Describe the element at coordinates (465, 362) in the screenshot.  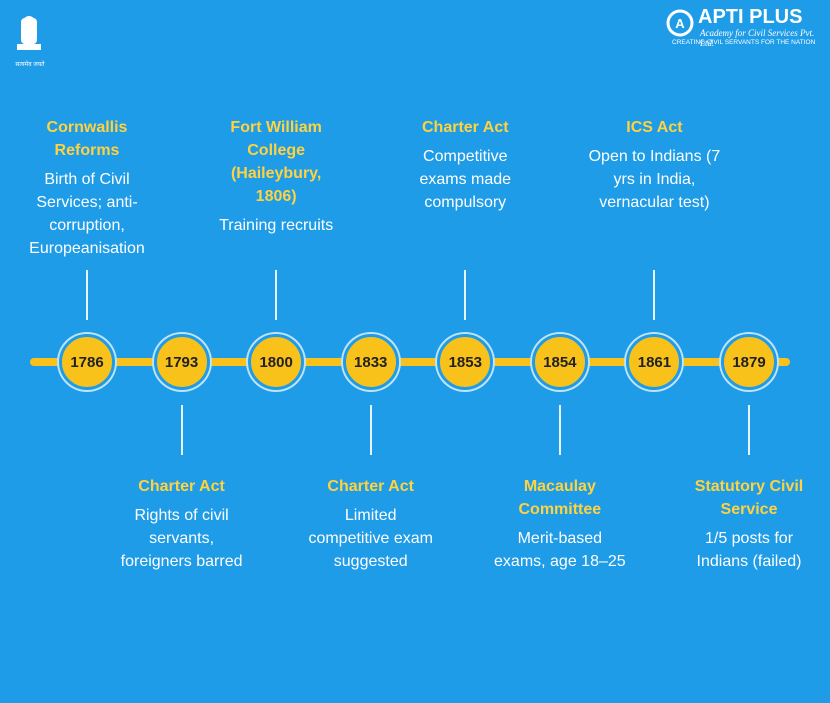
I see `year-node: 1853` at that location.